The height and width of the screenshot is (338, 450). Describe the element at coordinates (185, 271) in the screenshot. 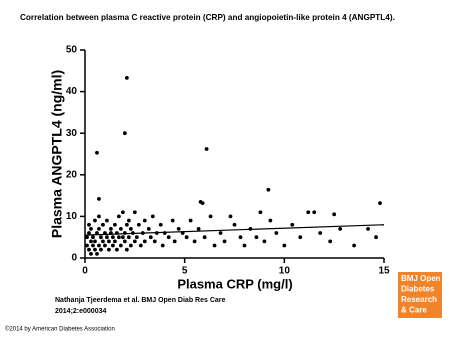

I see `x-tick-label: 5` at that location.